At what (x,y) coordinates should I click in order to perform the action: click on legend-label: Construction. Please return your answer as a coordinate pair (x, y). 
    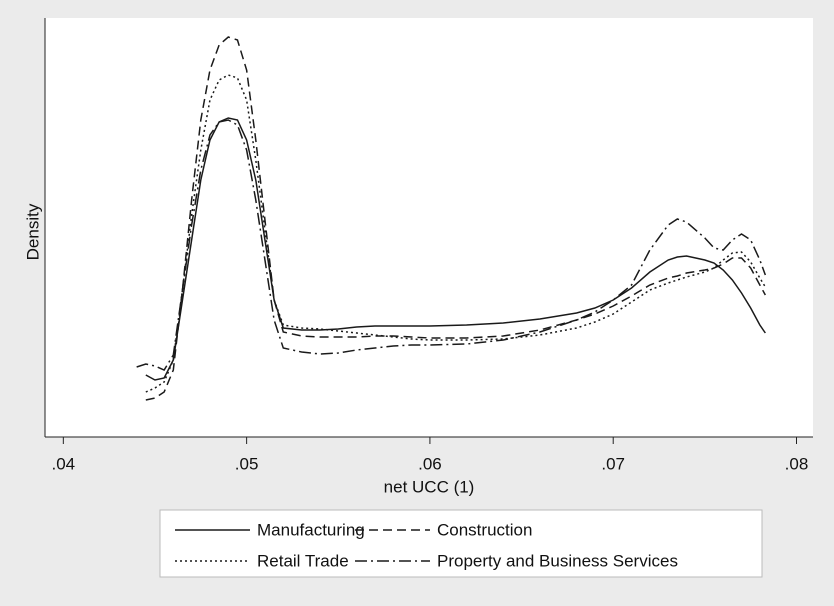
    Looking at the image, I should click on (484, 529).